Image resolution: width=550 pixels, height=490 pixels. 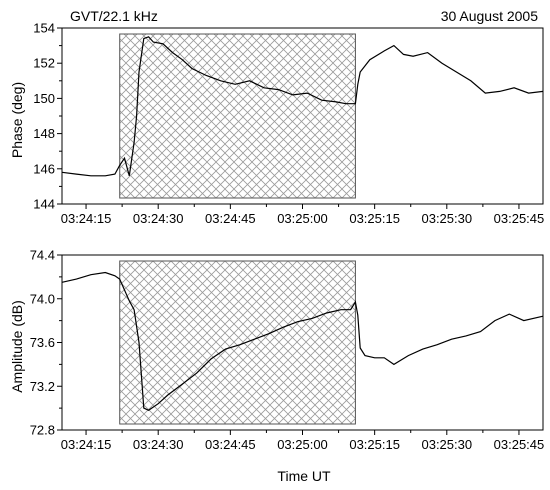 What do you see at coordinates (42, 342) in the screenshot?
I see `y-tick-label: 73.6` at bounding box center [42, 342].